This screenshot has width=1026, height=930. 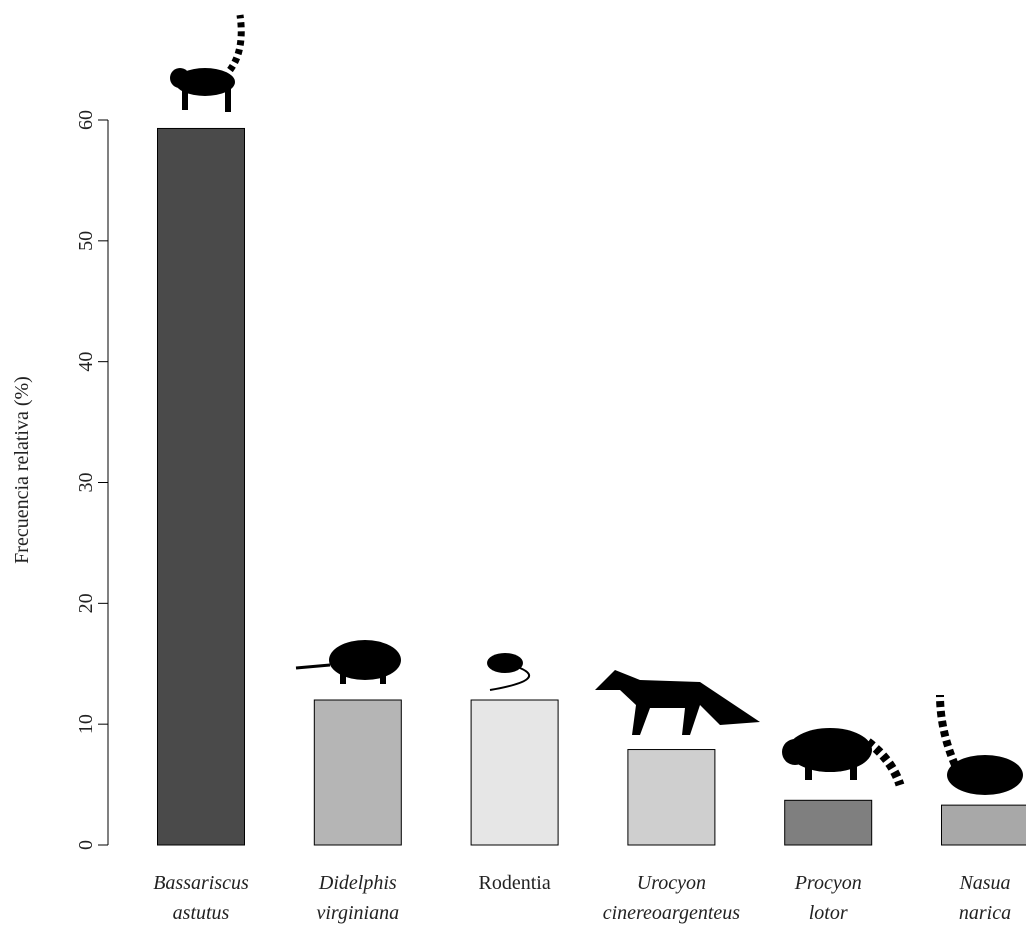 I want to click on y-tick-label: 10, so click(x=86, y=724).